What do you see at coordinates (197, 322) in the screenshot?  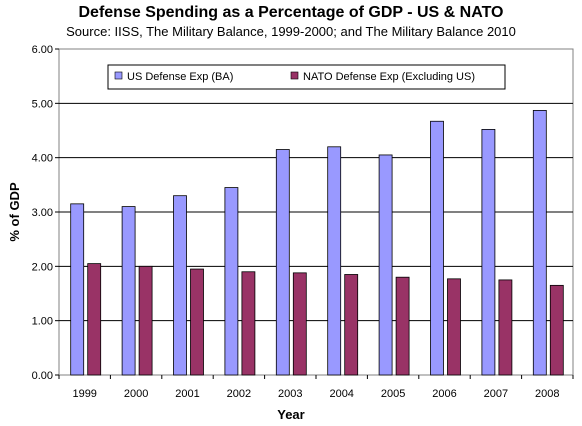 I see `bar-nato-2001` at bounding box center [197, 322].